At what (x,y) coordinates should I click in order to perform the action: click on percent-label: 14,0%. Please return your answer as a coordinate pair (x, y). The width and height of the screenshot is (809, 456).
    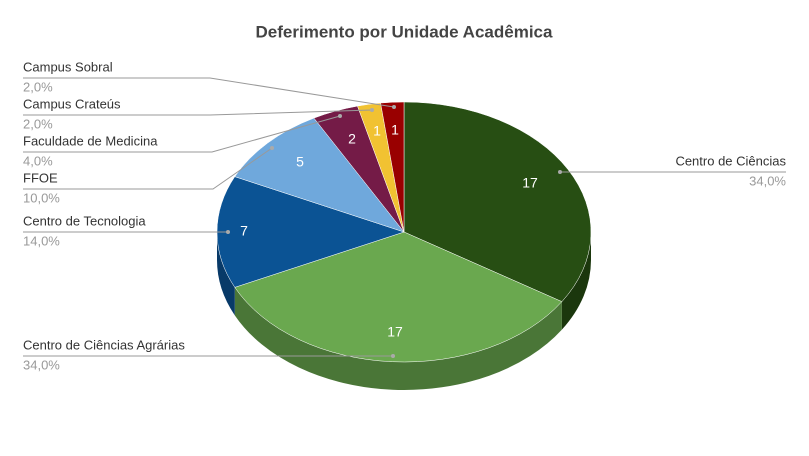
    Looking at the image, I should click on (41, 240).